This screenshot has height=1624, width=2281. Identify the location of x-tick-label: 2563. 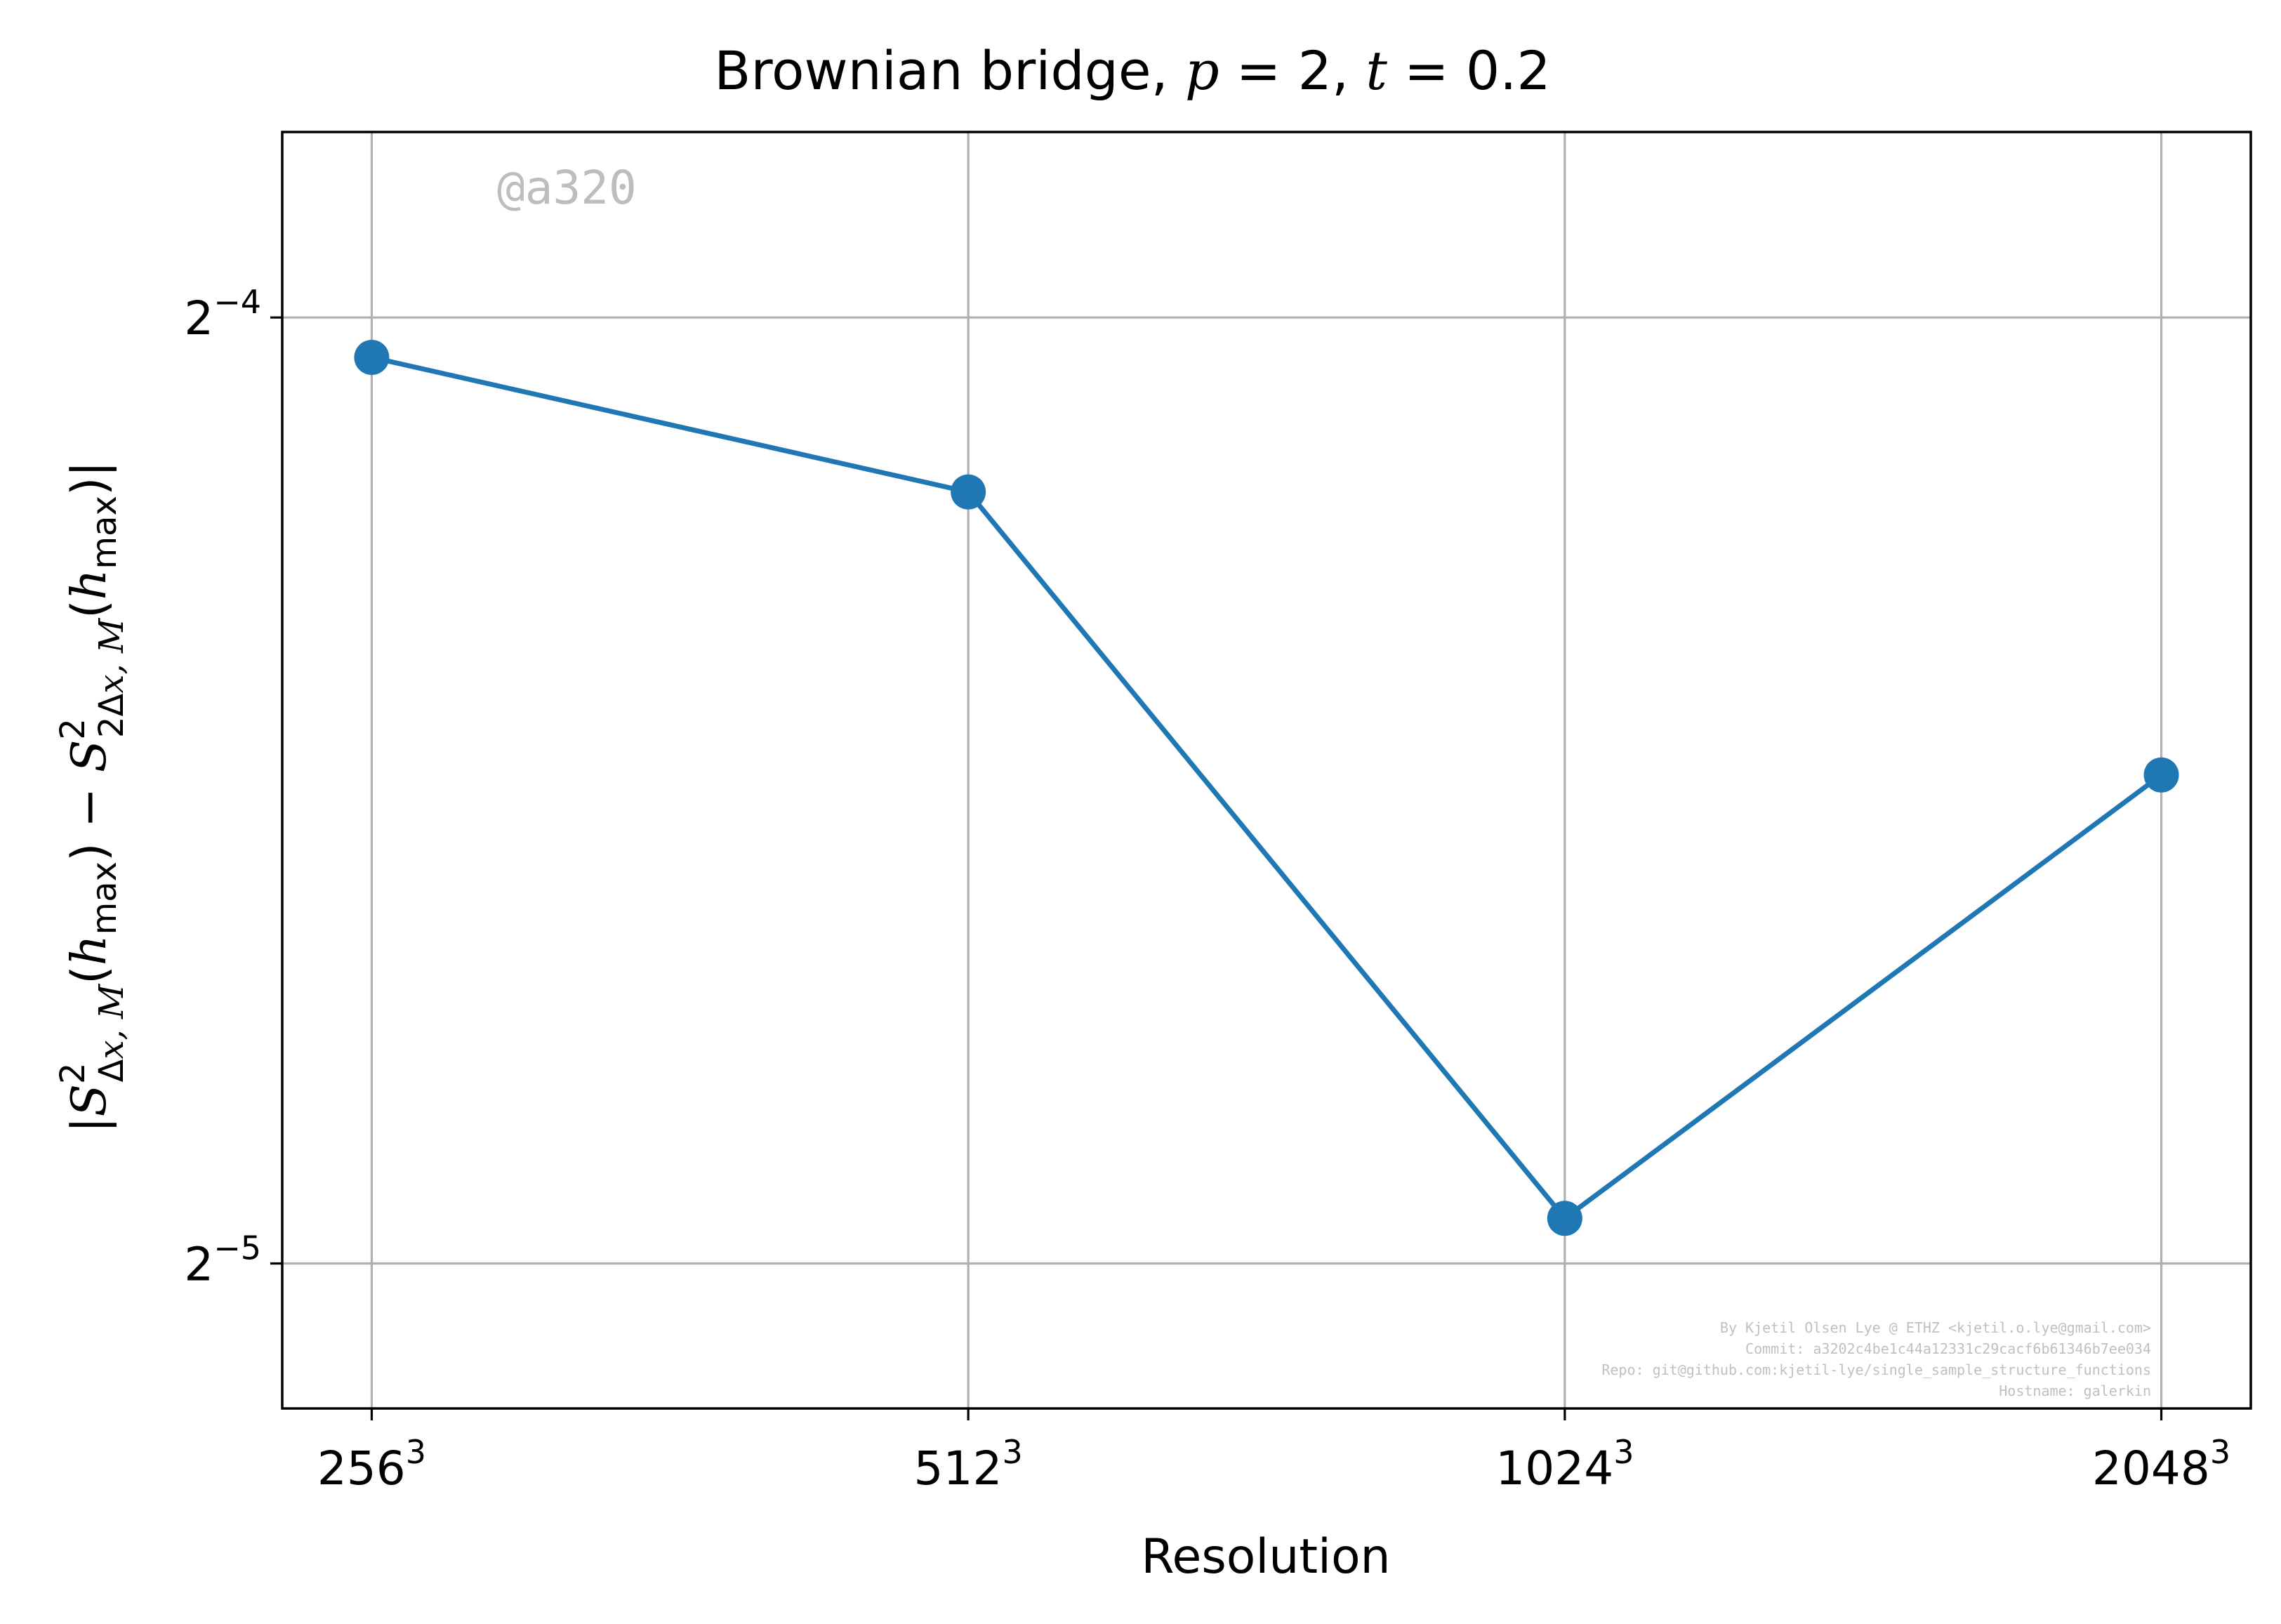
(371, 1464).